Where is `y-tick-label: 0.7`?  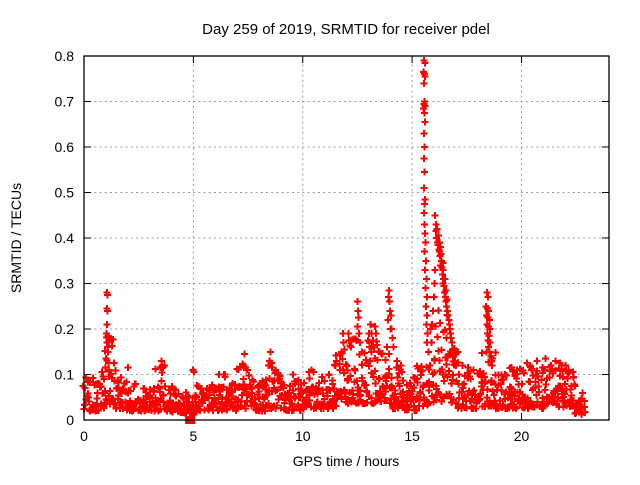
y-tick-label: 0.7 is located at coordinates (65, 102).